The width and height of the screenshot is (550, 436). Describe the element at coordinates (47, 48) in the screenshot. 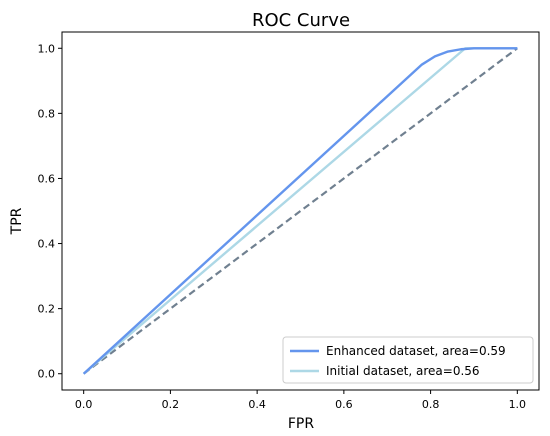

I see `y-tick-label: 1.0` at that location.